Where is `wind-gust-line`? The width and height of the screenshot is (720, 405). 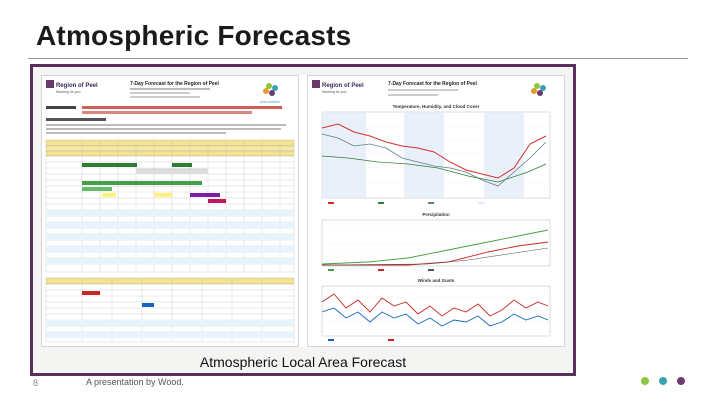 wind-gust-line is located at coordinates (435, 305).